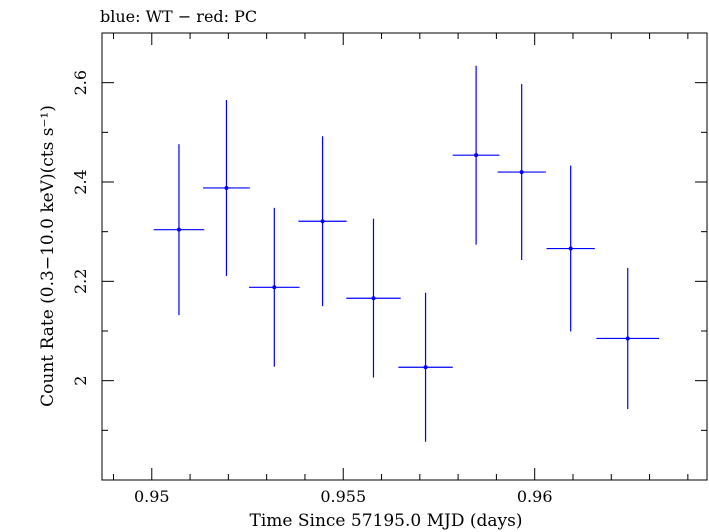  Describe the element at coordinates (80, 381) in the screenshot. I see `y-tick-label: 2` at that location.